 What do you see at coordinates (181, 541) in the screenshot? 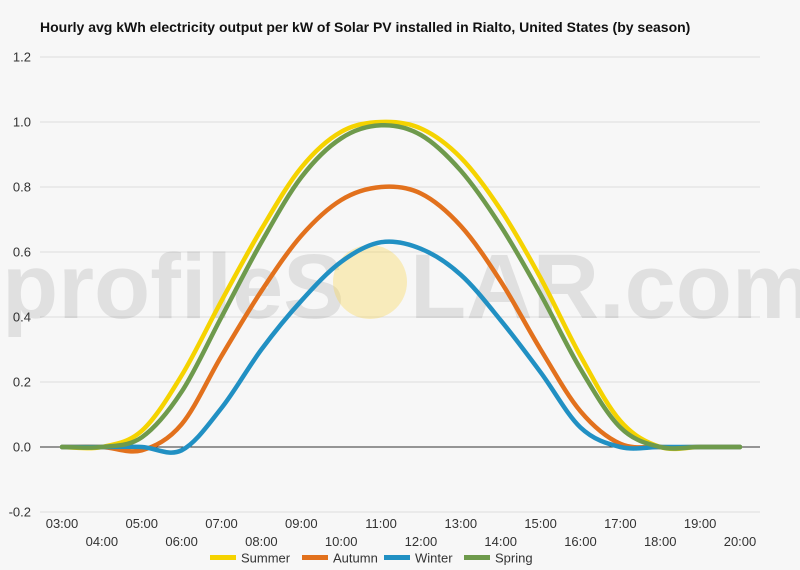
I see `x-tick-label: 06:00` at bounding box center [181, 541].